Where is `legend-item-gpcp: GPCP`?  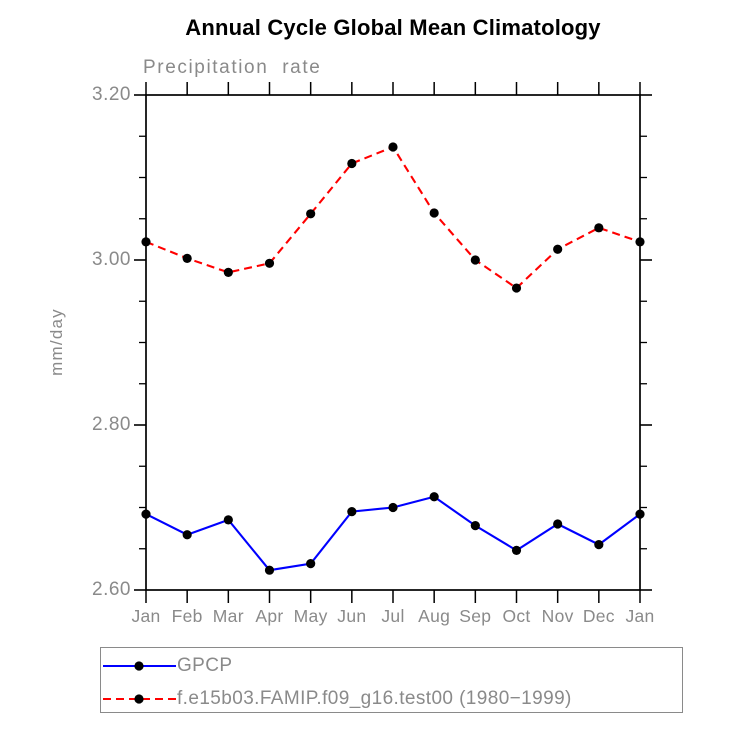 legend-item-gpcp: GPCP is located at coordinates (168, 665).